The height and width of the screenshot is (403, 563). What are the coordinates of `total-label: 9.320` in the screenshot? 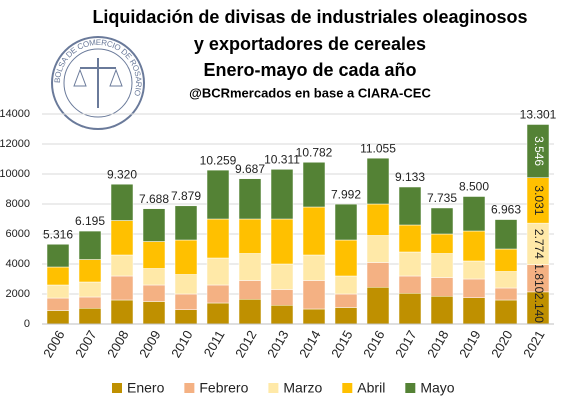 It's located at (122, 174).